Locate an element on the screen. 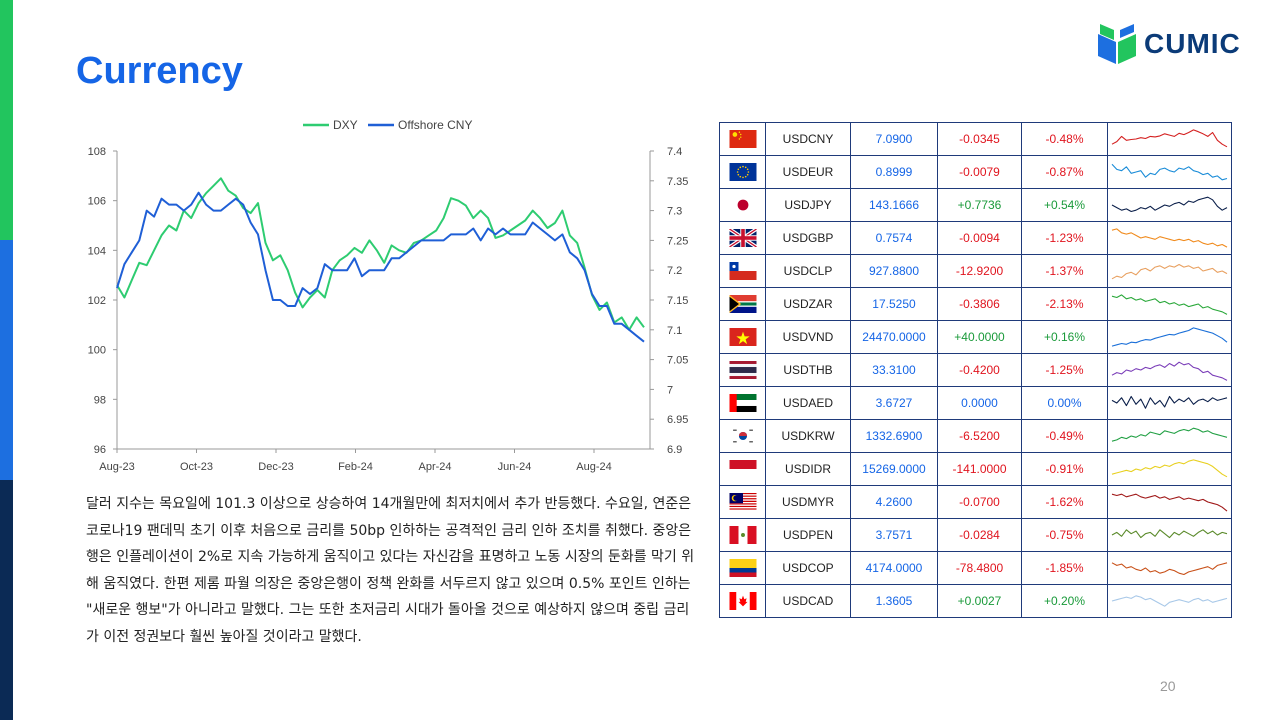 The image size is (1280, 720). currency-pair: USDGBP is located at coordinates (808, 238).